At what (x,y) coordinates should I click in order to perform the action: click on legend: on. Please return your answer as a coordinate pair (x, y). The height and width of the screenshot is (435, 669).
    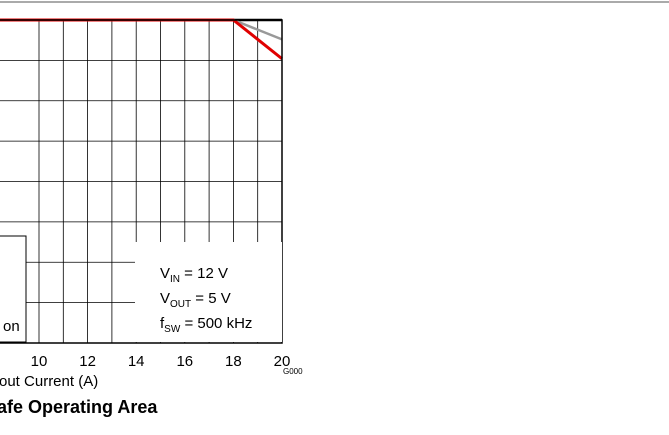
    Looking at the image, I should click on (13, 289).